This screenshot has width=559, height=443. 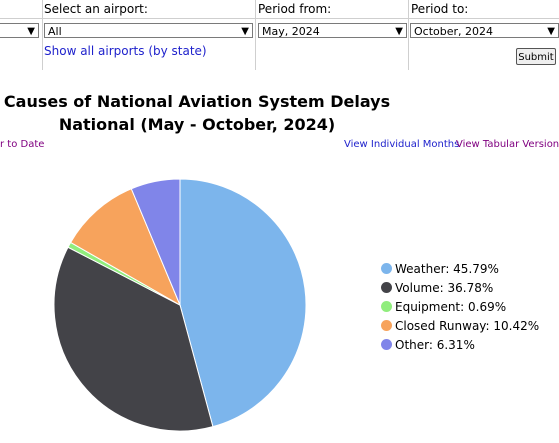 I want to click on legend-label: Closed Runway: 10.42%, so click(x=467, y=326).